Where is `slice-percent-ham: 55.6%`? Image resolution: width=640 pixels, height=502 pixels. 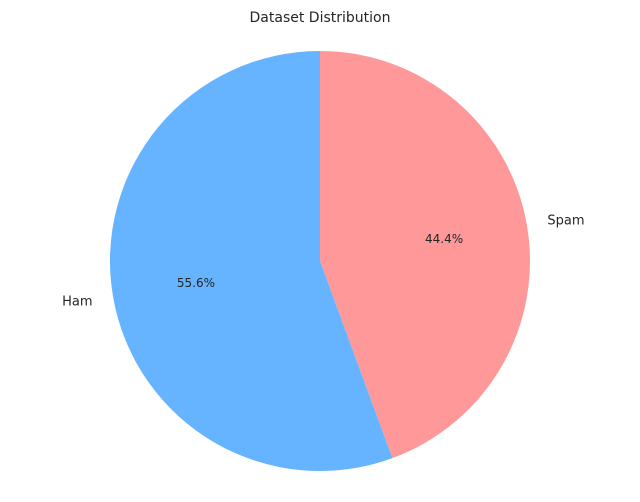
slice-percent-ham: 55.6% is located at coordinates (196, 283).